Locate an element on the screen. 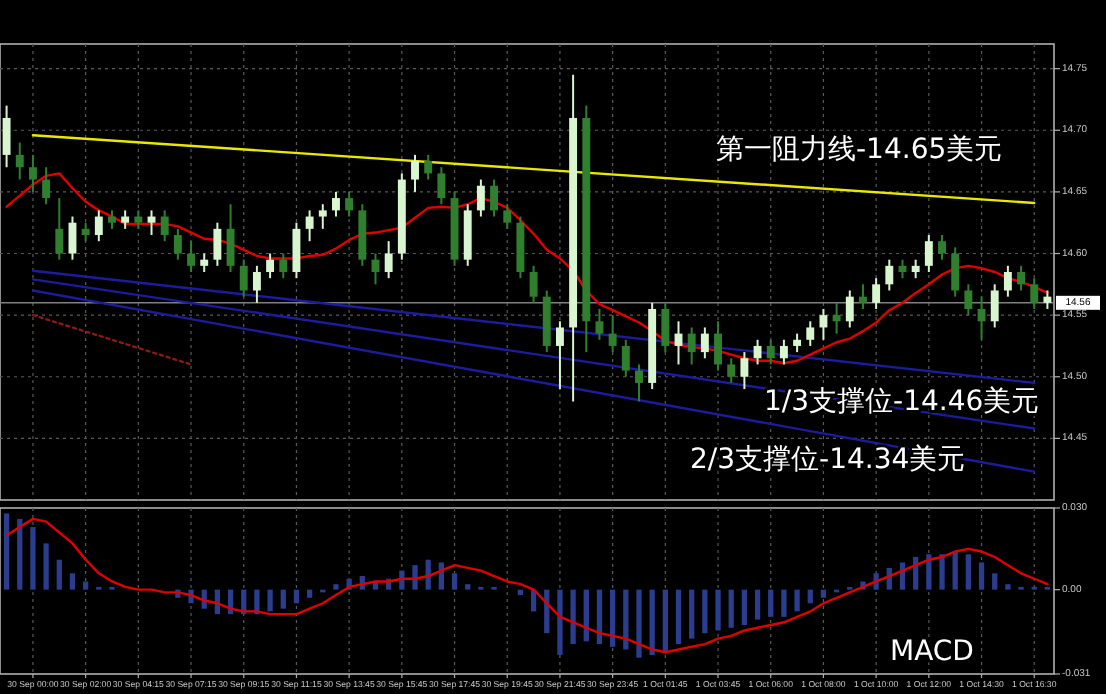 The height and width of the screenshot is (694, 1106). annotation: 第一阻力线-14.65美元 is located at coordinates (859, 150).